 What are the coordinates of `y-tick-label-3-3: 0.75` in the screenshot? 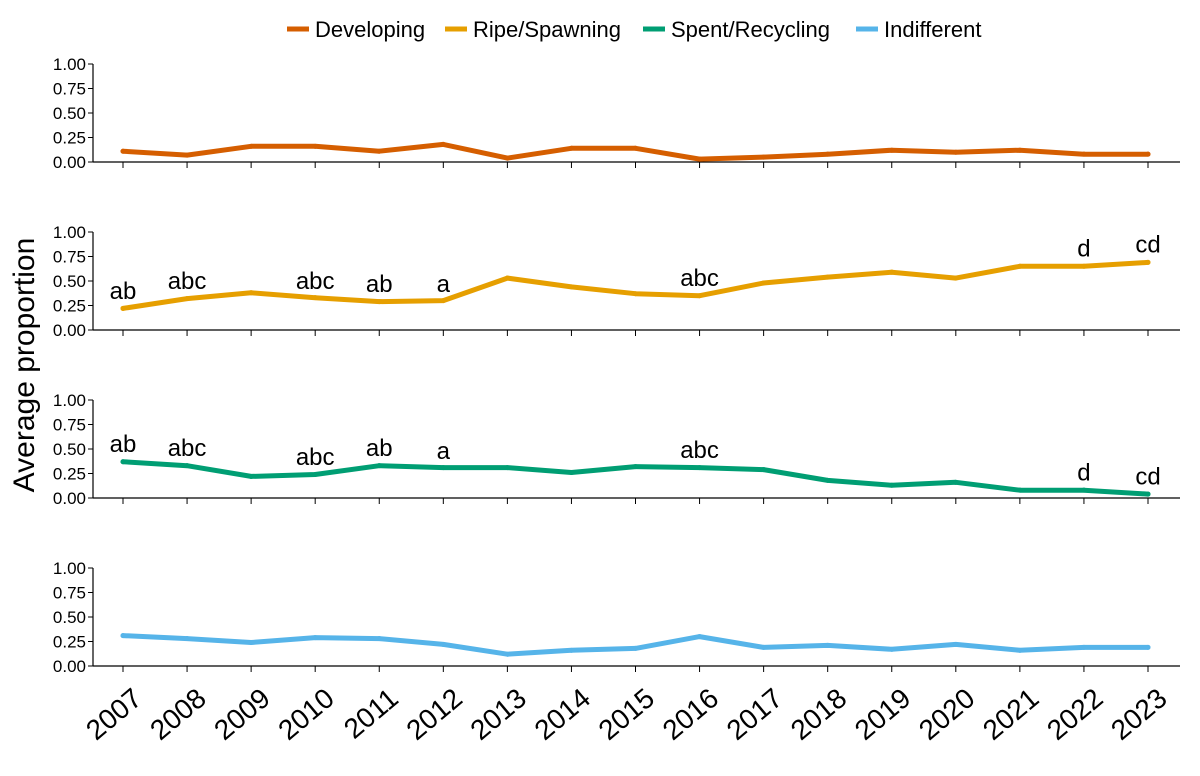 It's located at (69, 593).